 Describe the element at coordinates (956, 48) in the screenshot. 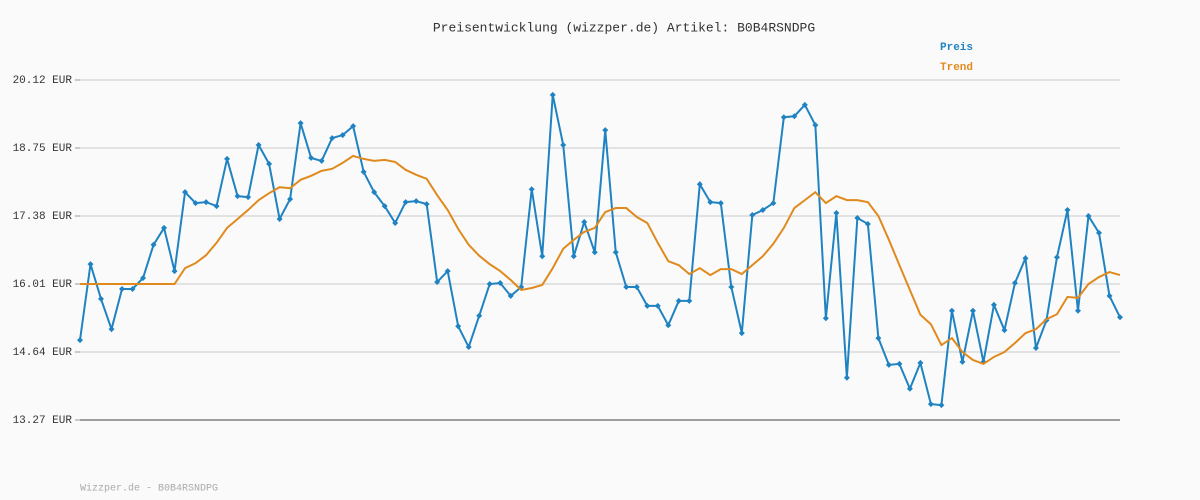

I see `legend-label: Preis` at that location.